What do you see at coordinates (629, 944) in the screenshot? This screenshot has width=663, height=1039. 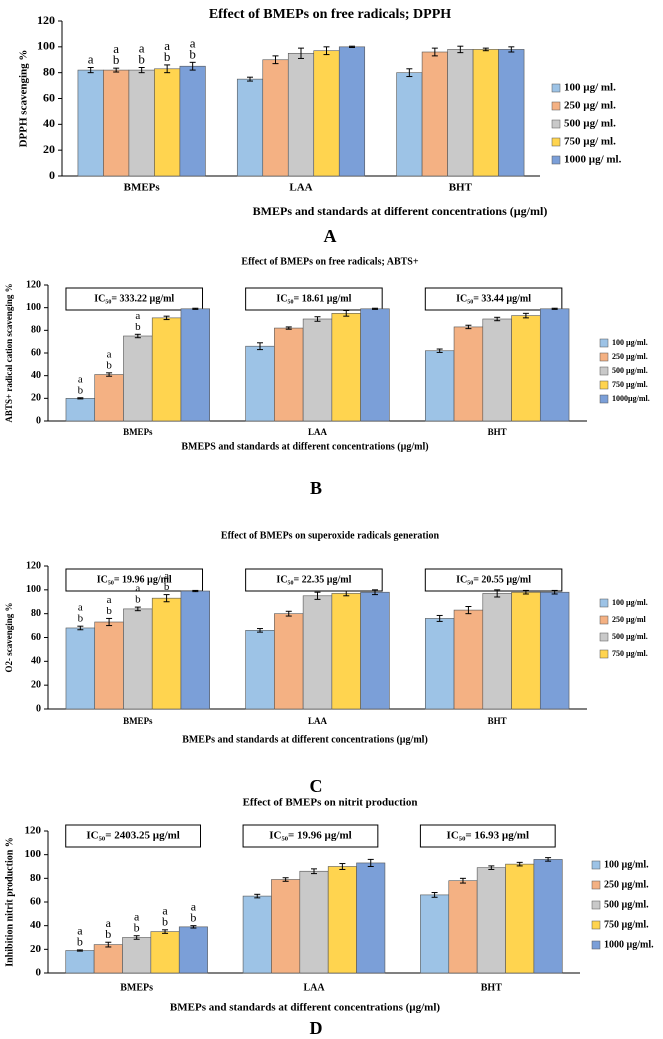 I see `legend-label: 1000 µg/ml.` at bounding box center [629, 944].